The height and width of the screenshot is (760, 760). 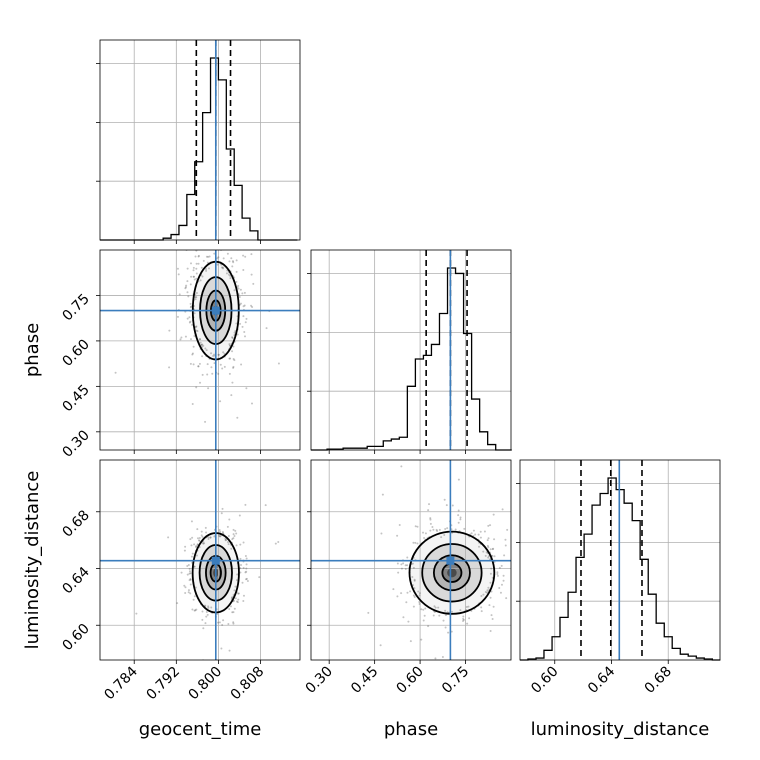 I want to click on x-tick-label: 0.784, so click(x=121, y=683).